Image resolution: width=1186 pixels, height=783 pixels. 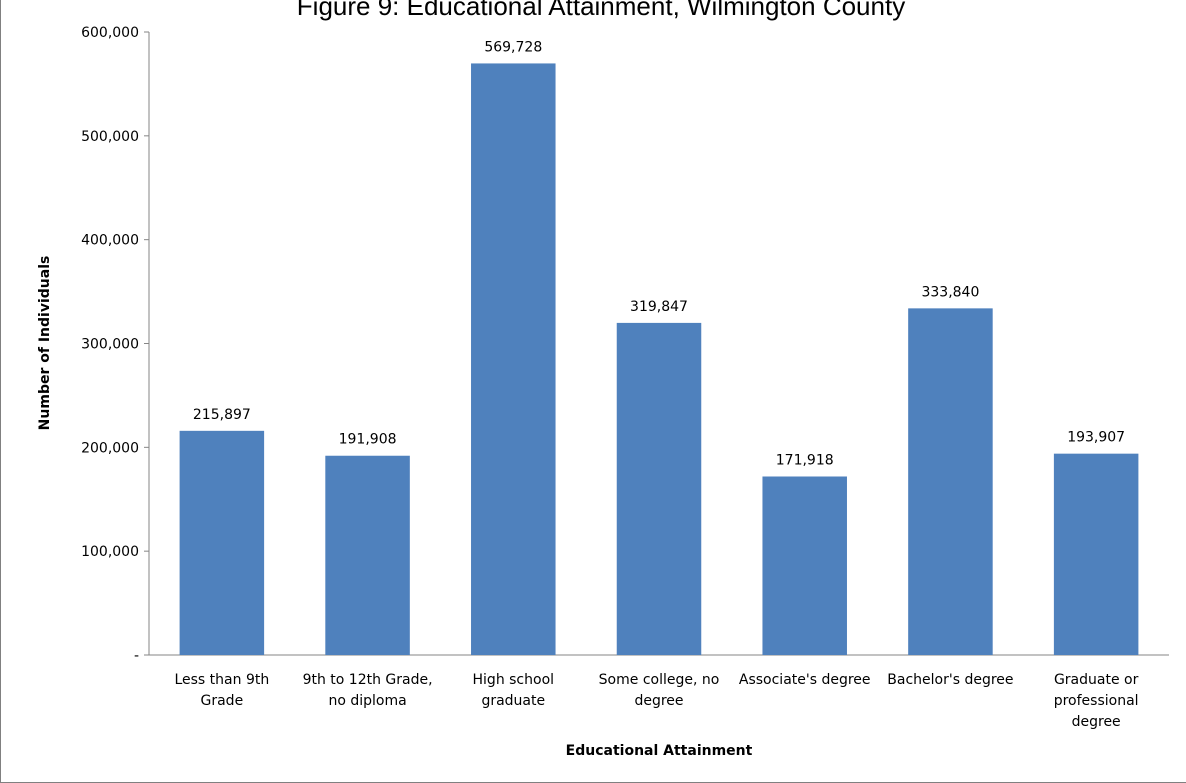 What do you see at coordinates (659, 307) in the screenshot?
I see `bar-data-label: 319,847` at bounding box center [659, 307].